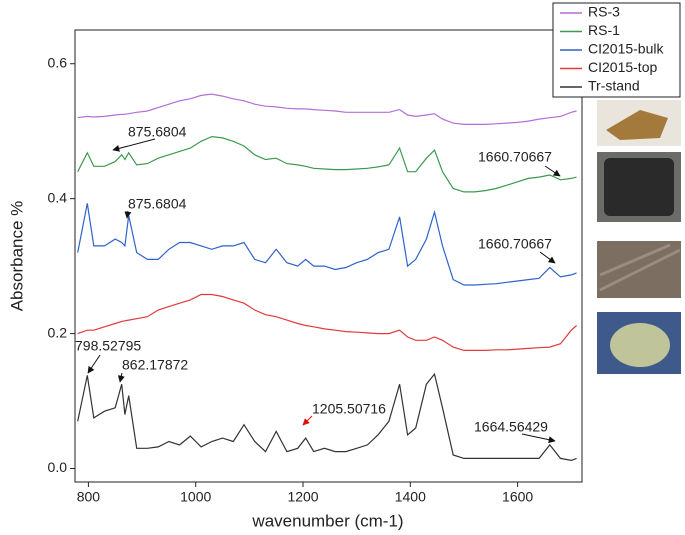 The height and width of the screenshot is (535, 685). What do you see at coordinates (302, 497) in the screenshot?
I see `x-tick-label: 1200` at bounding box center [302, 497].